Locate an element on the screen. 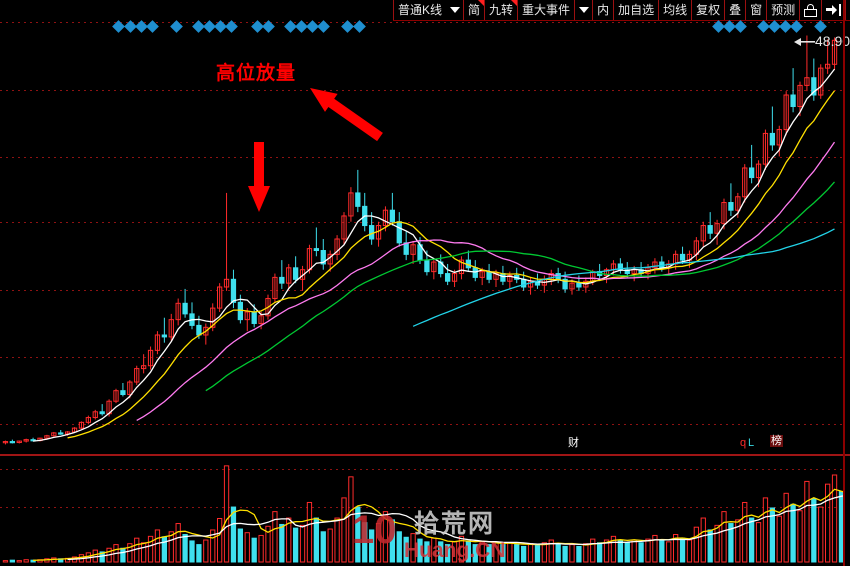 This screenshot has width=850, height=566. last-price-tag: 48.90 is located at coordinates (821, 41).